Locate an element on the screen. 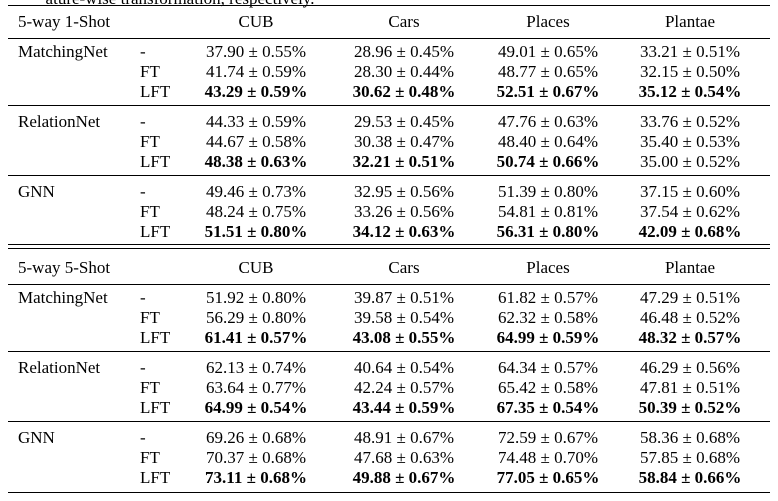 Image resolution: width=778 pixels, height=501 pixels. cell: 58.84 ± 0.66% is located at coordinates (690, 477).